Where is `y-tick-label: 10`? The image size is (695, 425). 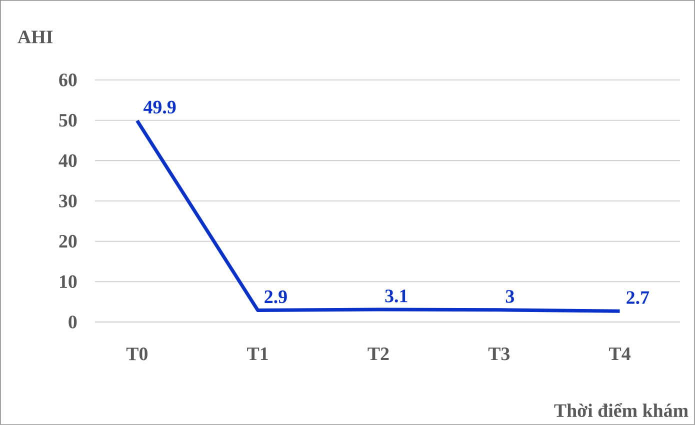
y-tick-label: 10 is located at coordinates (68, 281).